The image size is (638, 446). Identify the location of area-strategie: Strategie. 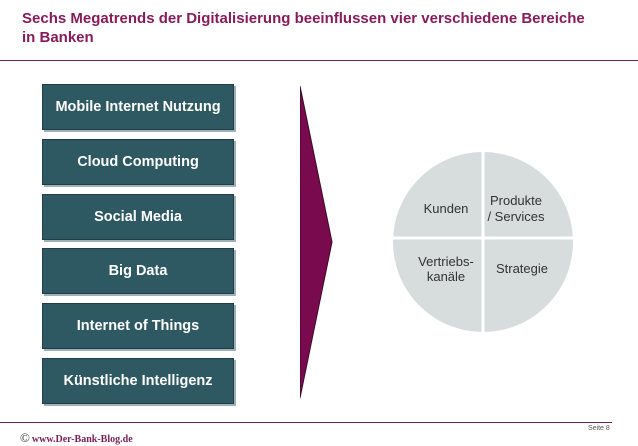
(522, 268).